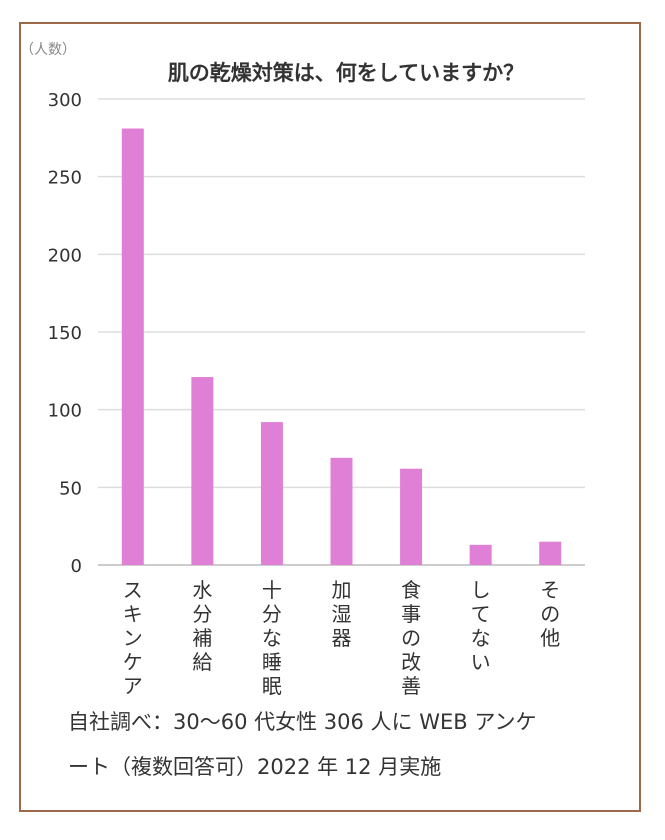 This screenshot has height=840, width=665. What do you see at coordinates (70, 488) in the screenshot?
I see `y-tick-label: 50` at bounding box center [70, 488].